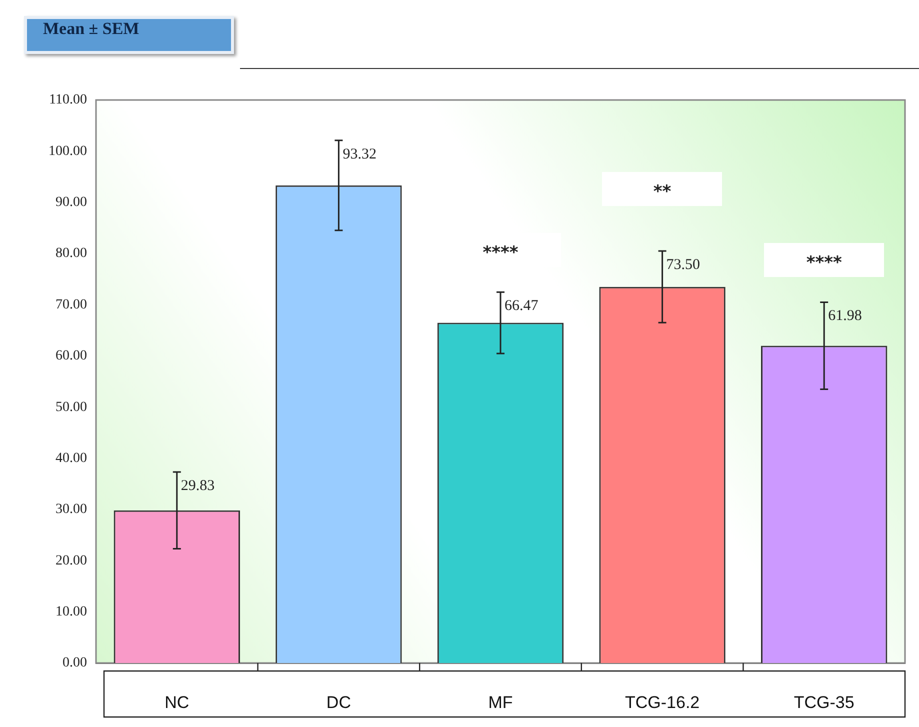 The height and width of the screenshot is (727, 919). I want to click on y-tick-label: 100.00, so click(67, 151).